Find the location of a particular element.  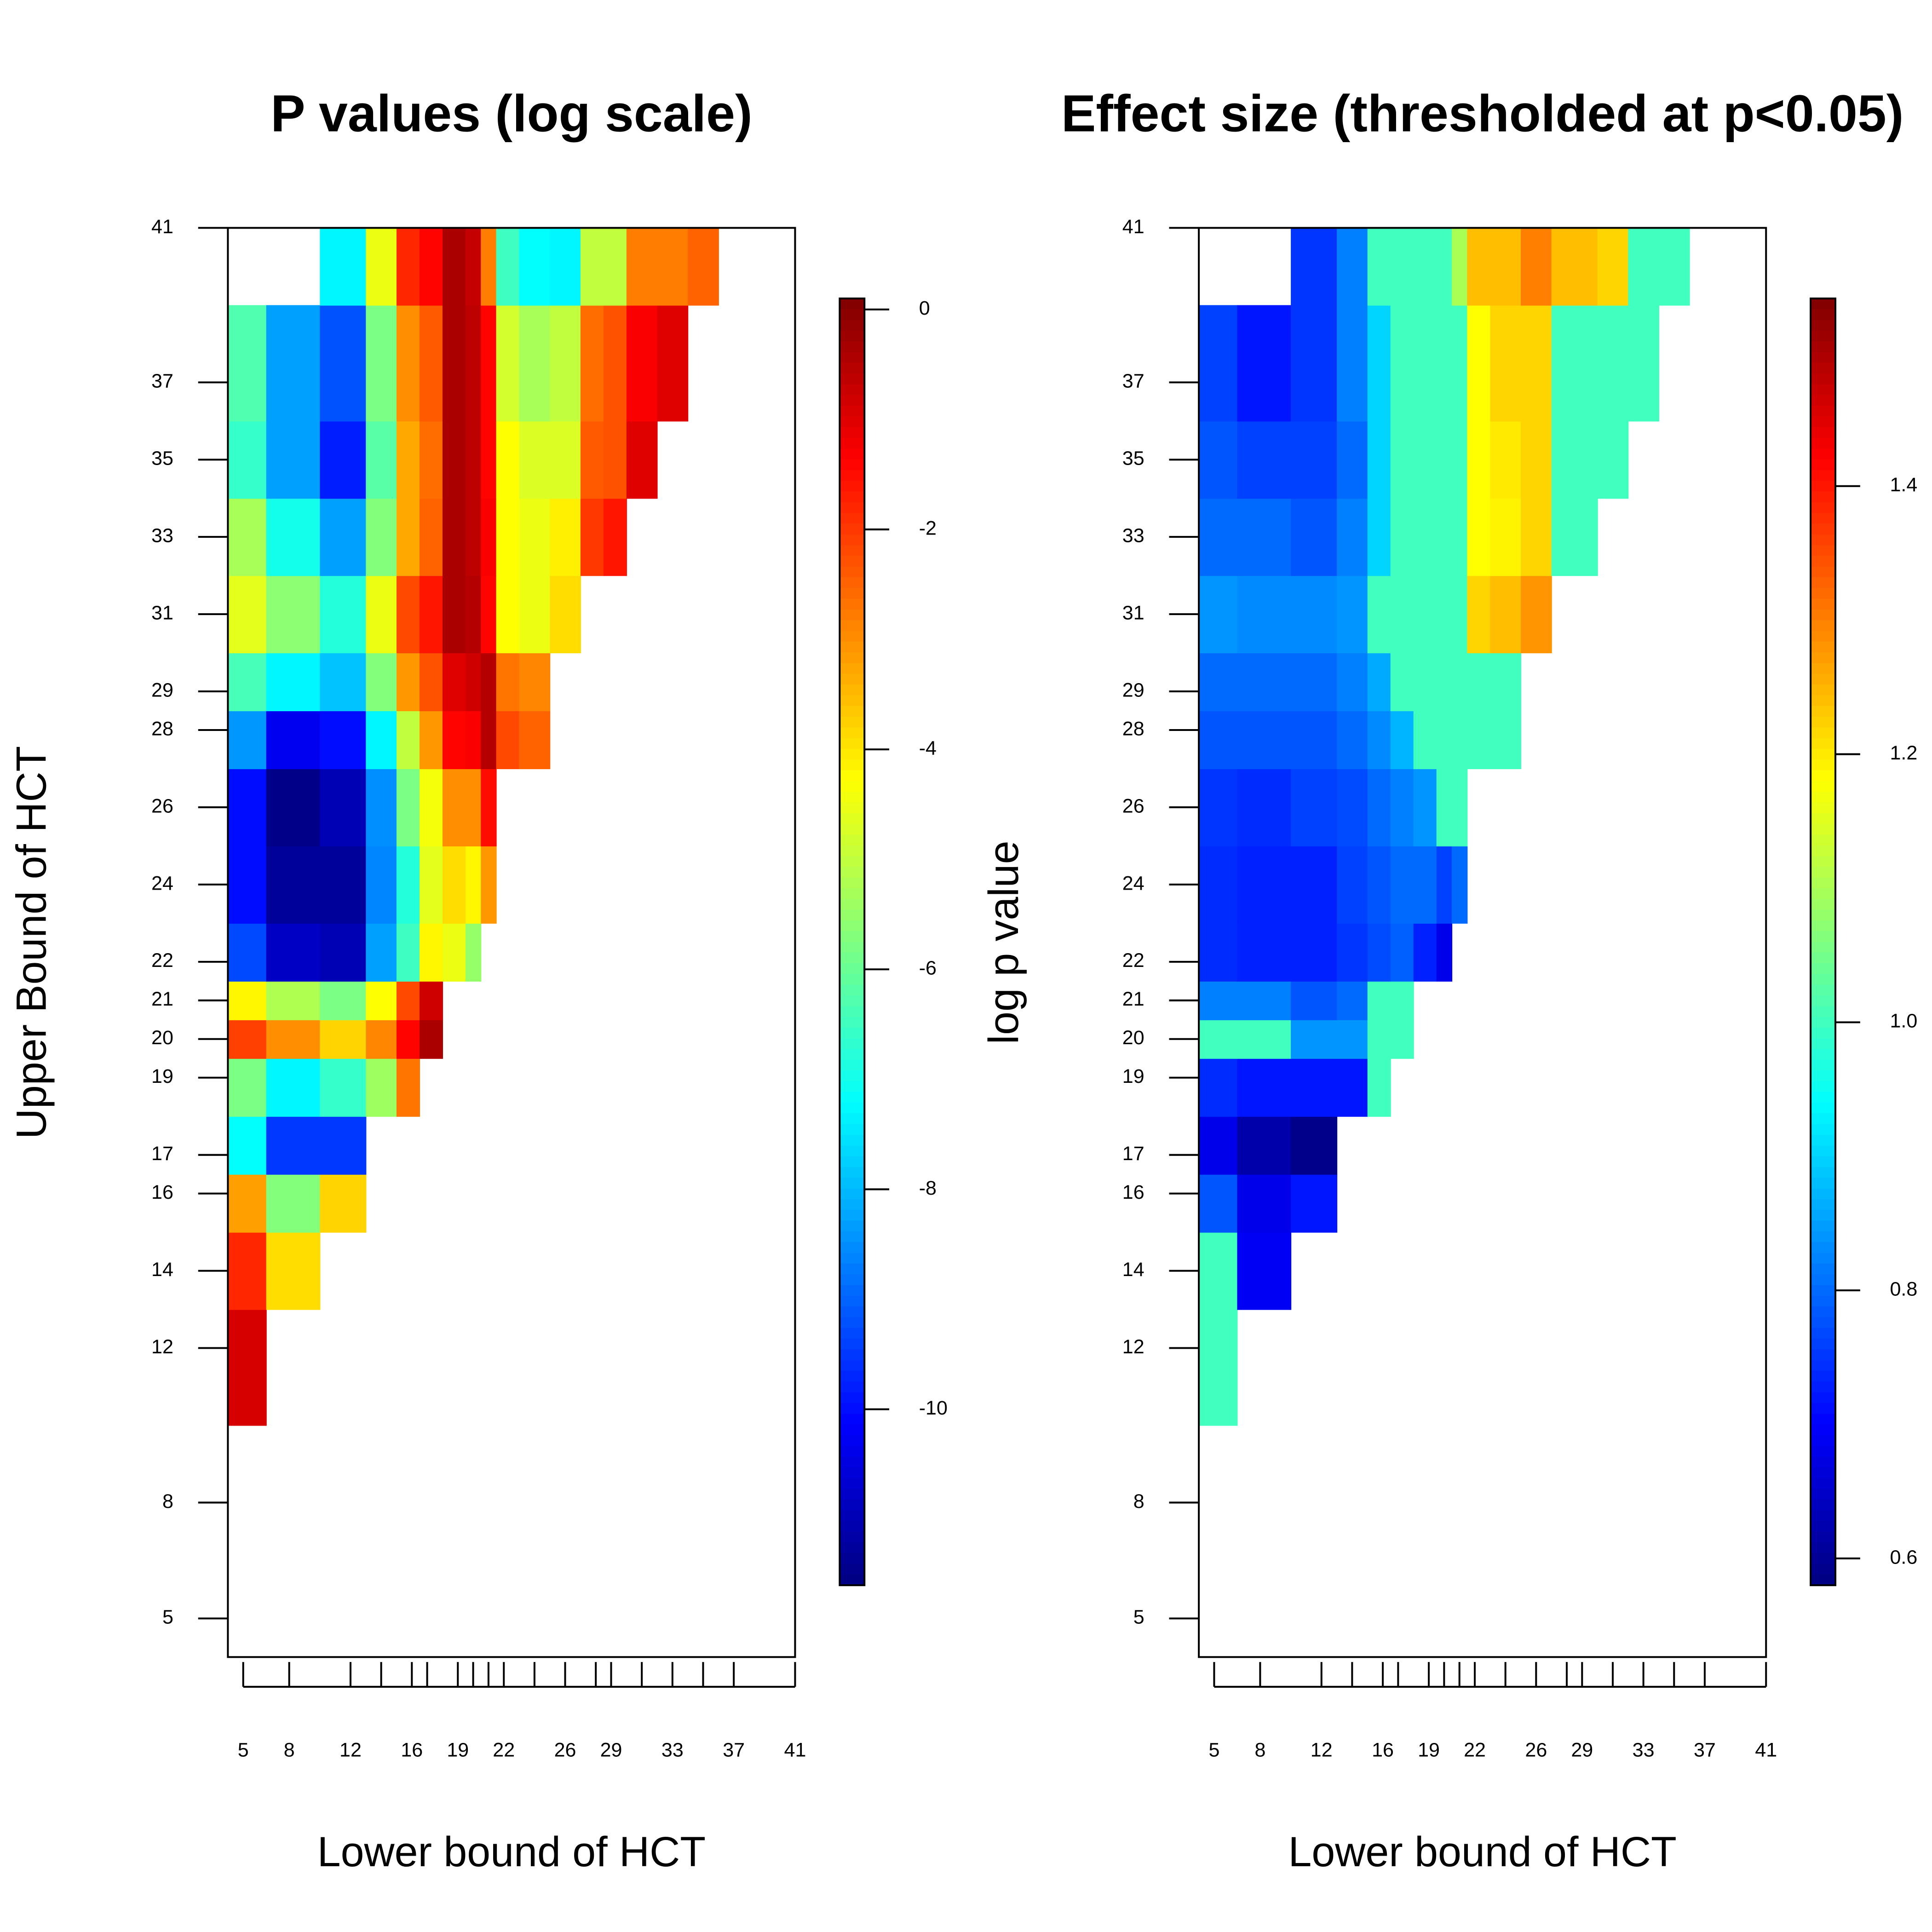

y-tick-label: 12 is located at coordinates (1133, 1347).